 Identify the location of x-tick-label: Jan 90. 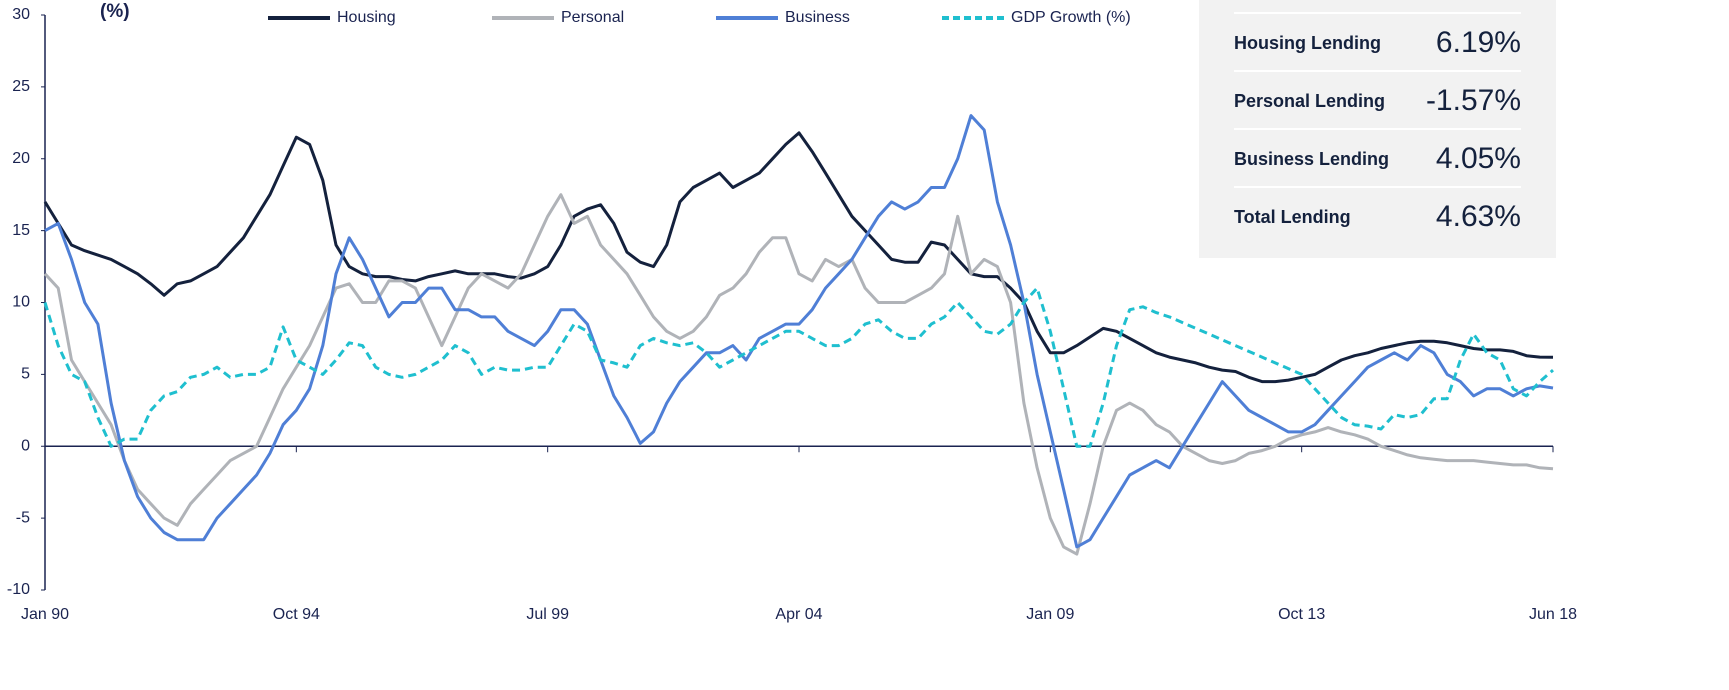
(45, 614).